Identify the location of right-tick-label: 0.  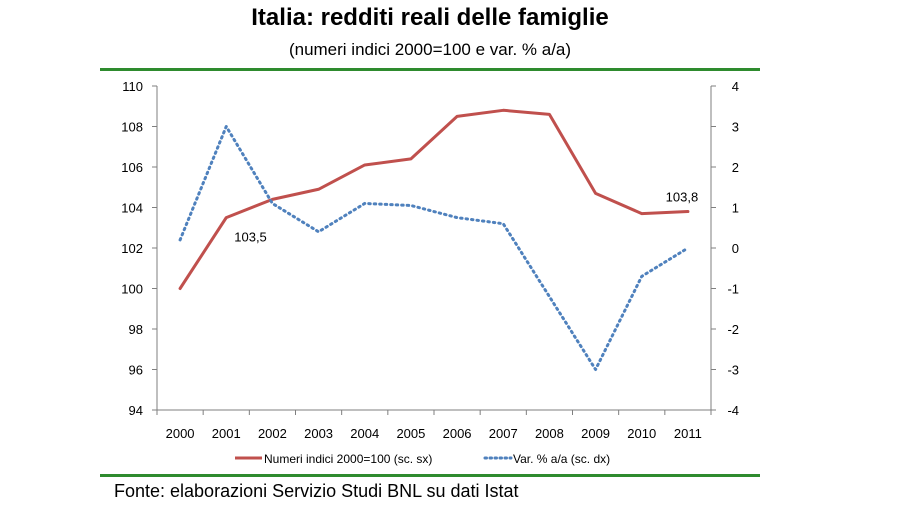
(735, 248).